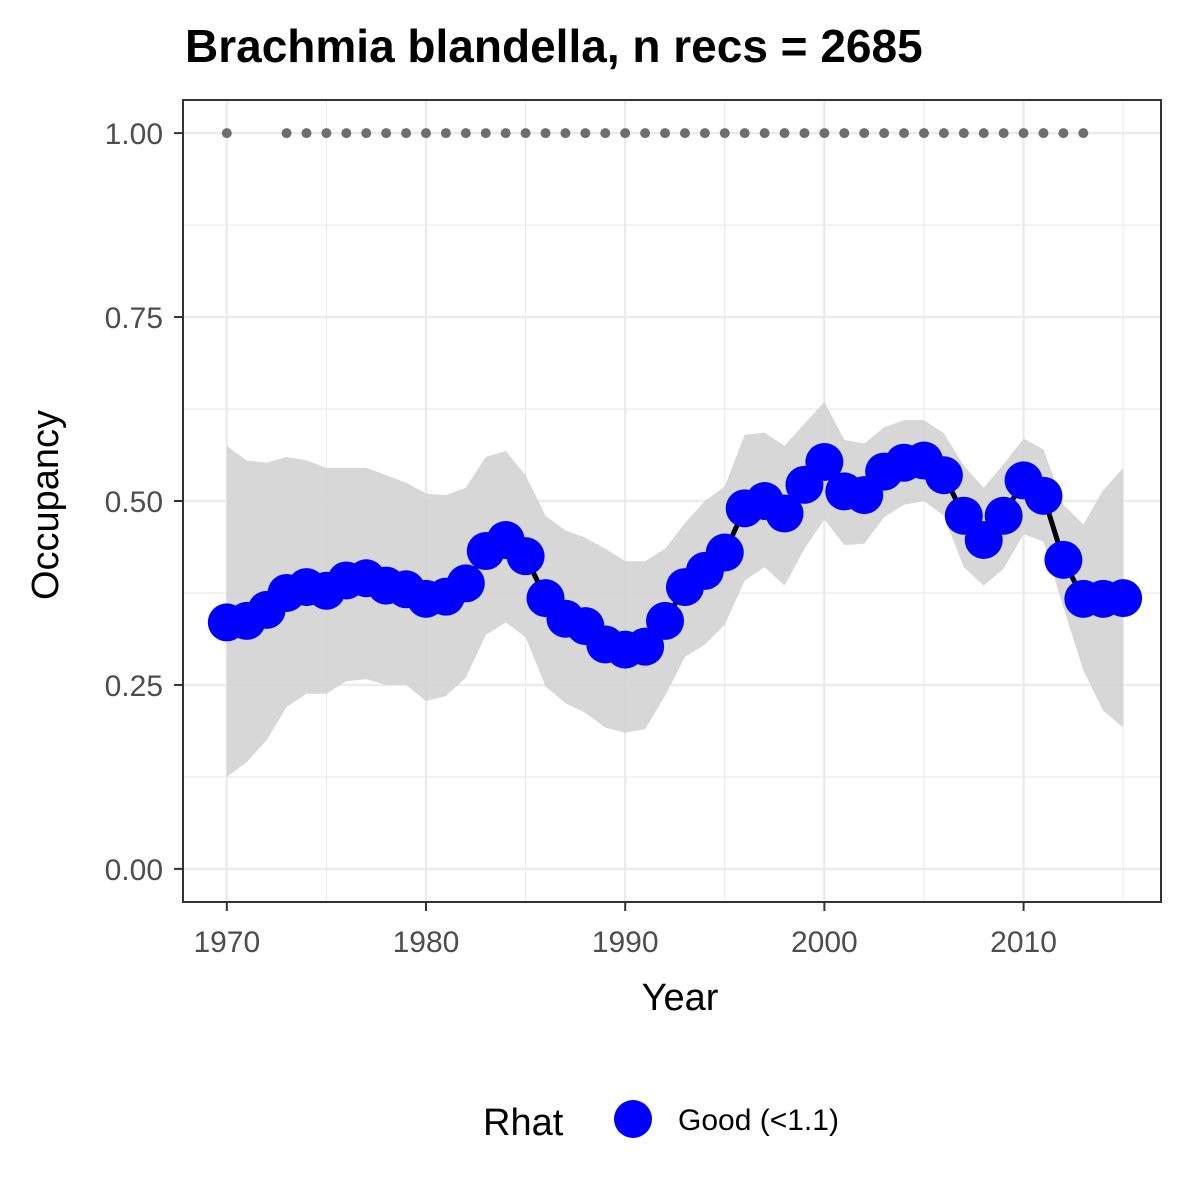 This screenshot has width=1200, height=1200. What do you see at coordinates (46, 505) in the screenshot?
I see `y-axis-title: Occupancy` at bounding box center [46, 505].